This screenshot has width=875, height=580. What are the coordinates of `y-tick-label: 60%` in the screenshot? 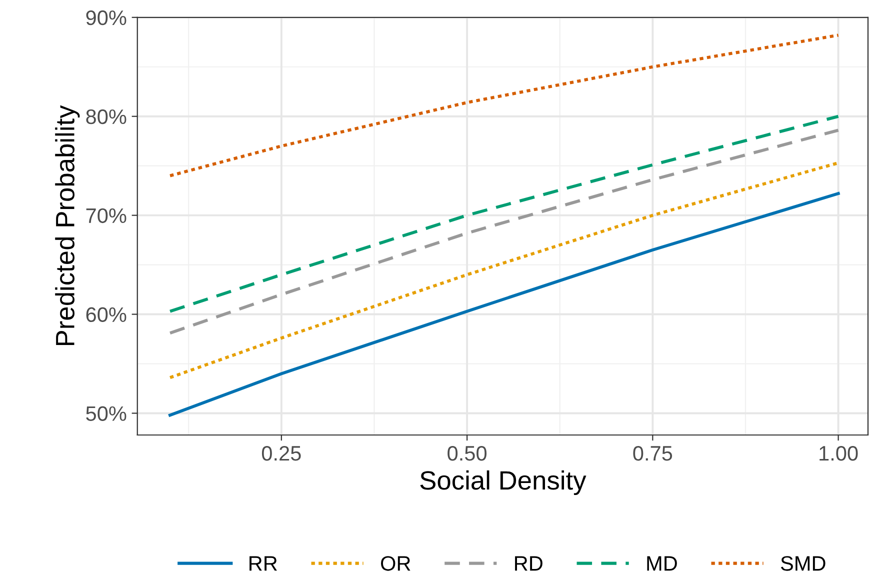 It's located at (106, 314).